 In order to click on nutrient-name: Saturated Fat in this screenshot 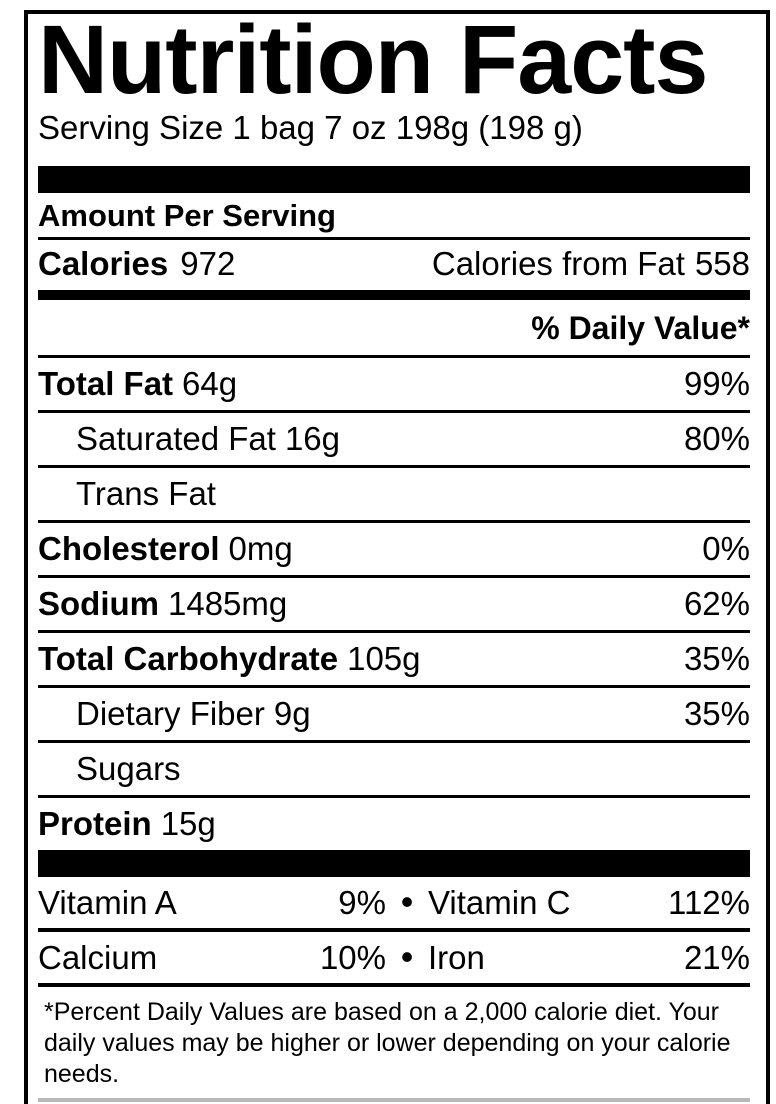, I will do `click(176, 438)`.